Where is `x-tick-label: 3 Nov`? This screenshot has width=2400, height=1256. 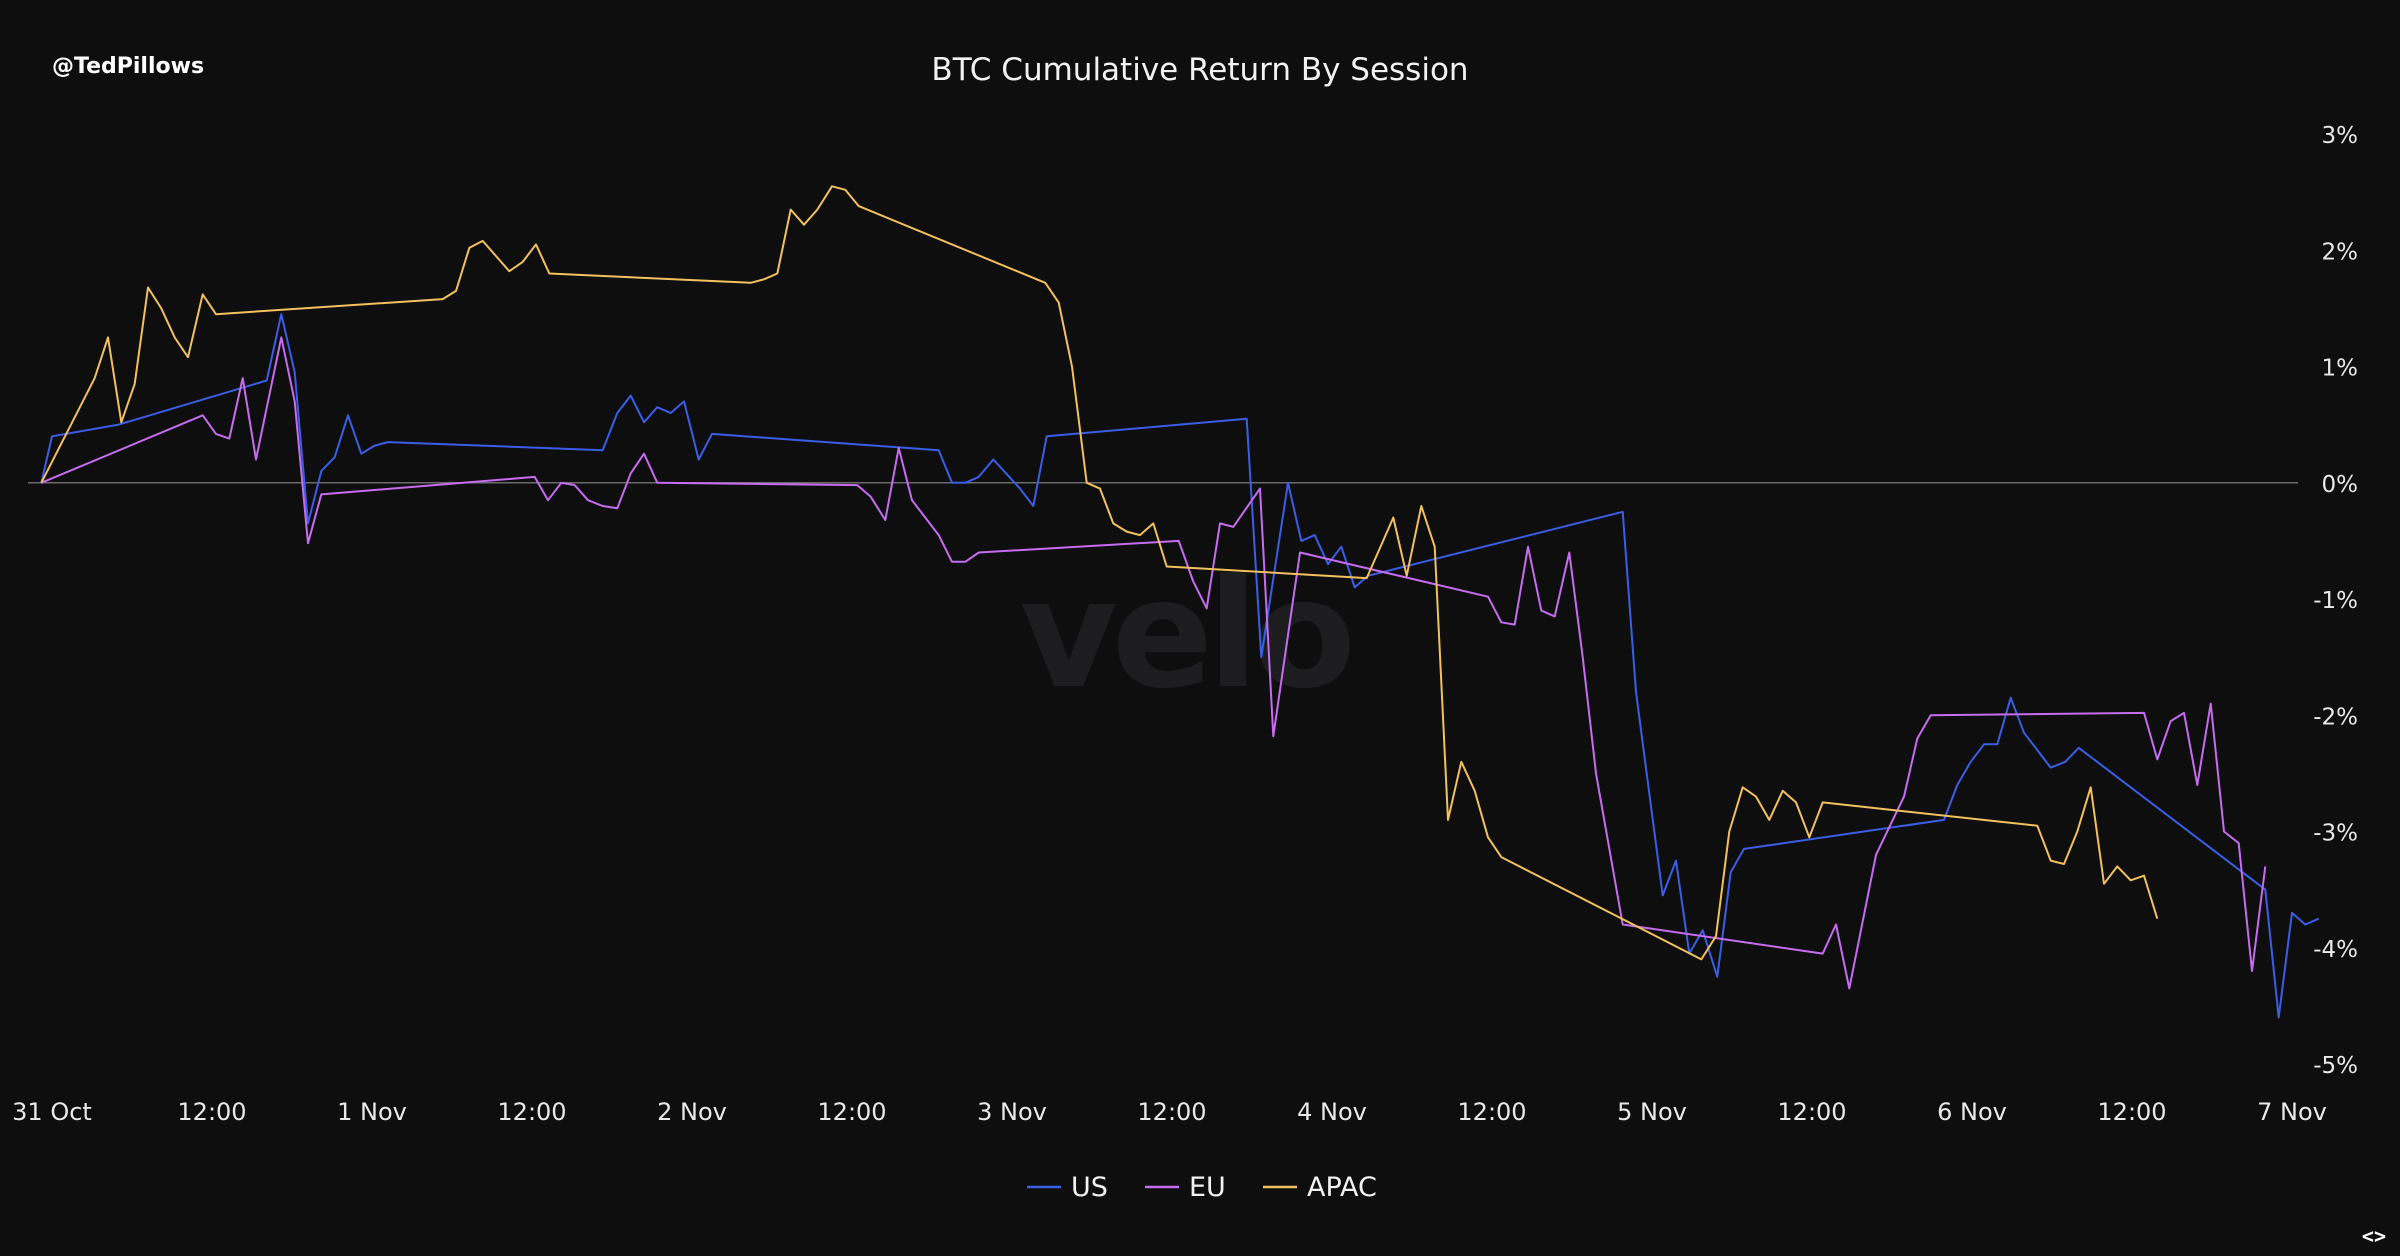 x-tick-label: 3 Nov is located at coordinates (1012, 1112).